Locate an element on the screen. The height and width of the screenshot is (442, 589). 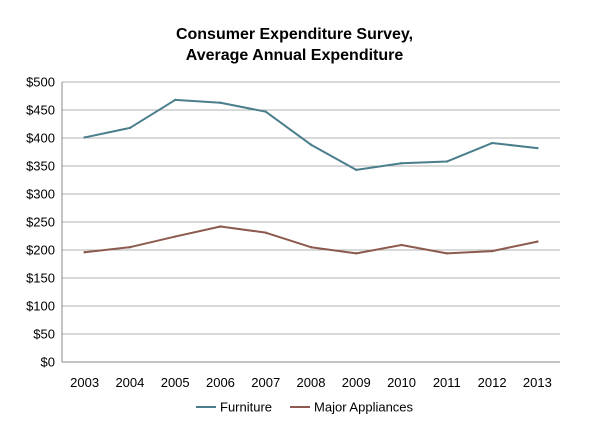
legend: Furniture Major Appliances is located at coordinates (305, 407).